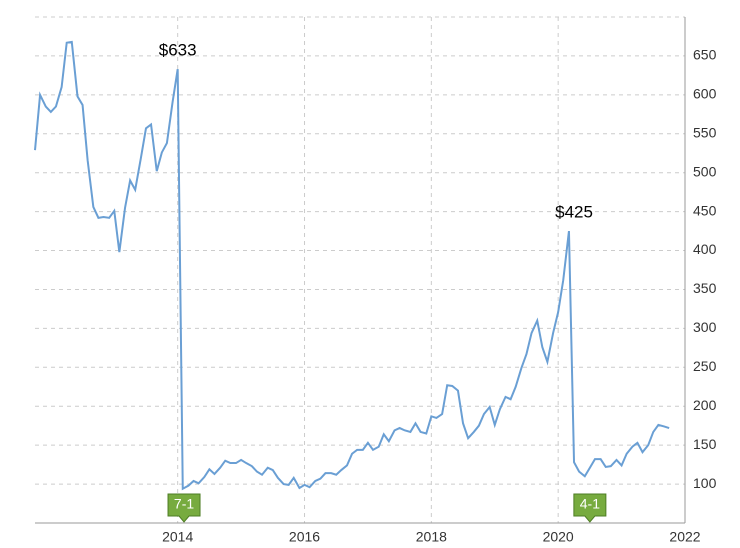 The width and height of the screenshot is (740, 548). I want to click on y-tick-label: 400, so click(705, 249).